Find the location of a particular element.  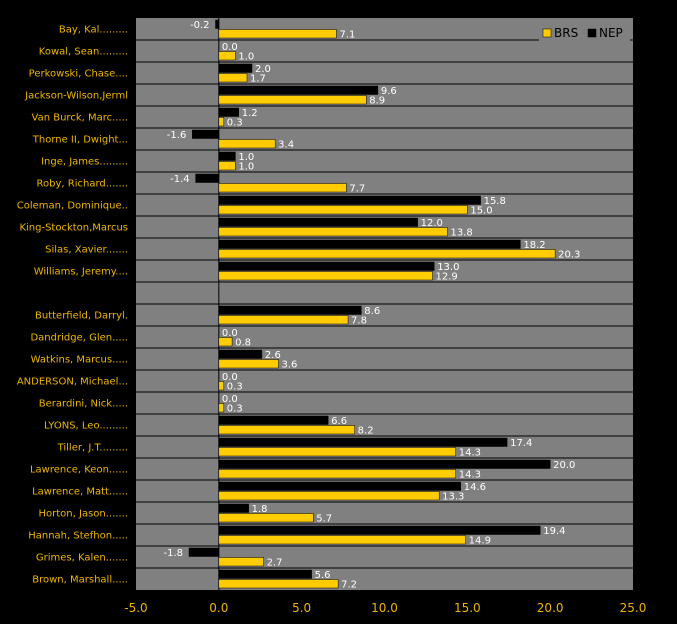

legend-label-brs: BRS is located at coordinates (566, 33).